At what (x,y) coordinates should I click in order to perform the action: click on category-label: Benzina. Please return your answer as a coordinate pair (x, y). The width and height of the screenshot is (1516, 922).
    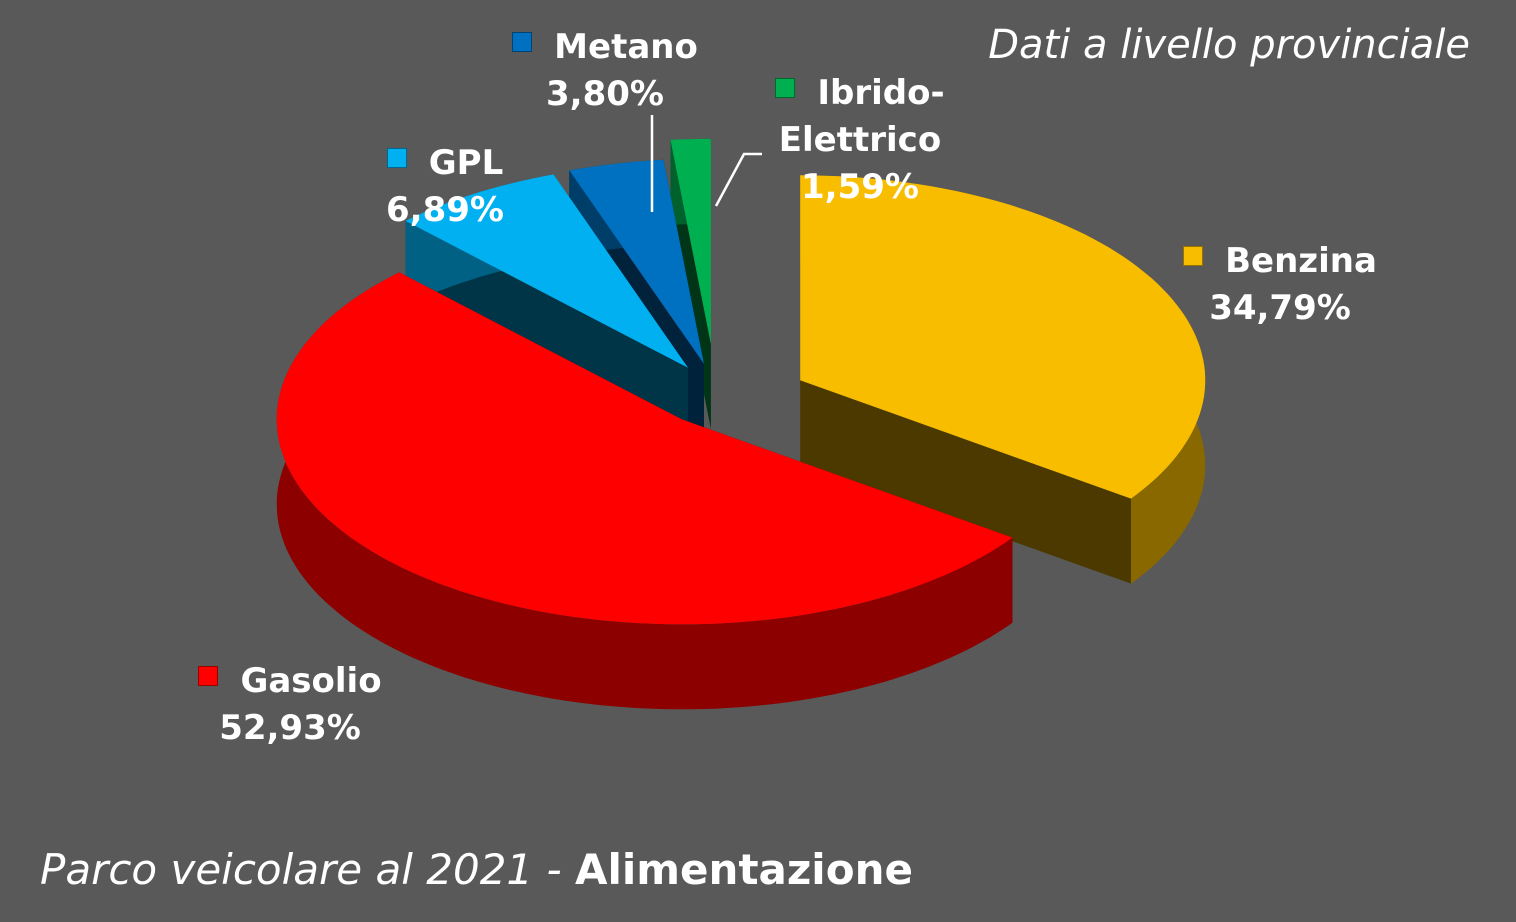
    Looking at the image, I should click on (1301, 261).